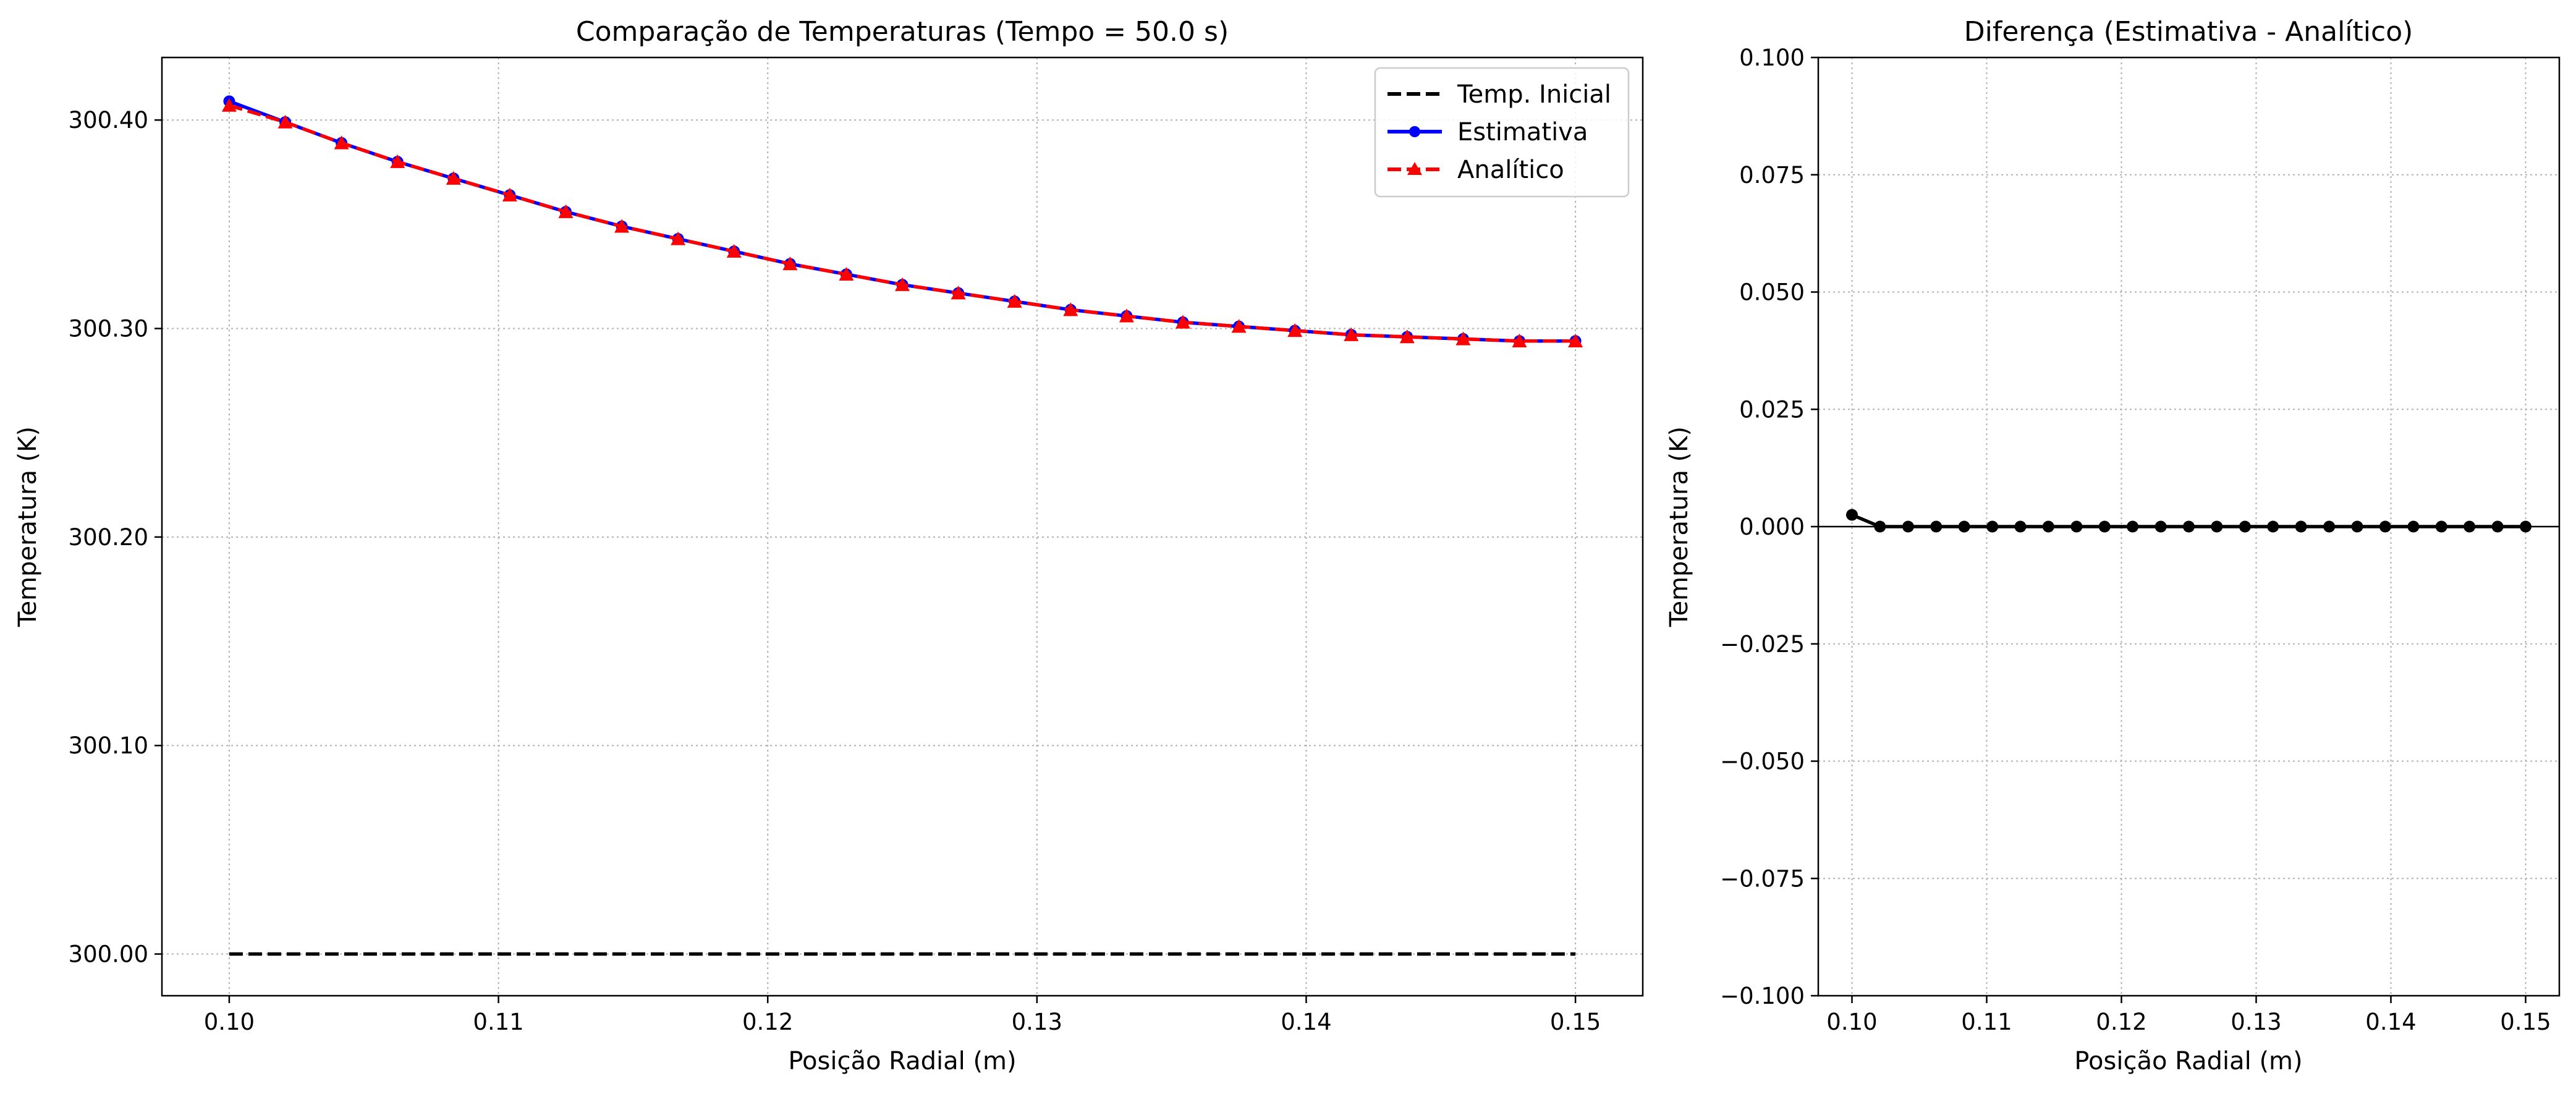 The width and height of the screenshot is (2576, 1094). What do you see at coordinates (2188, 32) in the screenshot?
I see `chart-title: Diferença (Estimativa - Analítico)` at bounding box center [2188, 32].